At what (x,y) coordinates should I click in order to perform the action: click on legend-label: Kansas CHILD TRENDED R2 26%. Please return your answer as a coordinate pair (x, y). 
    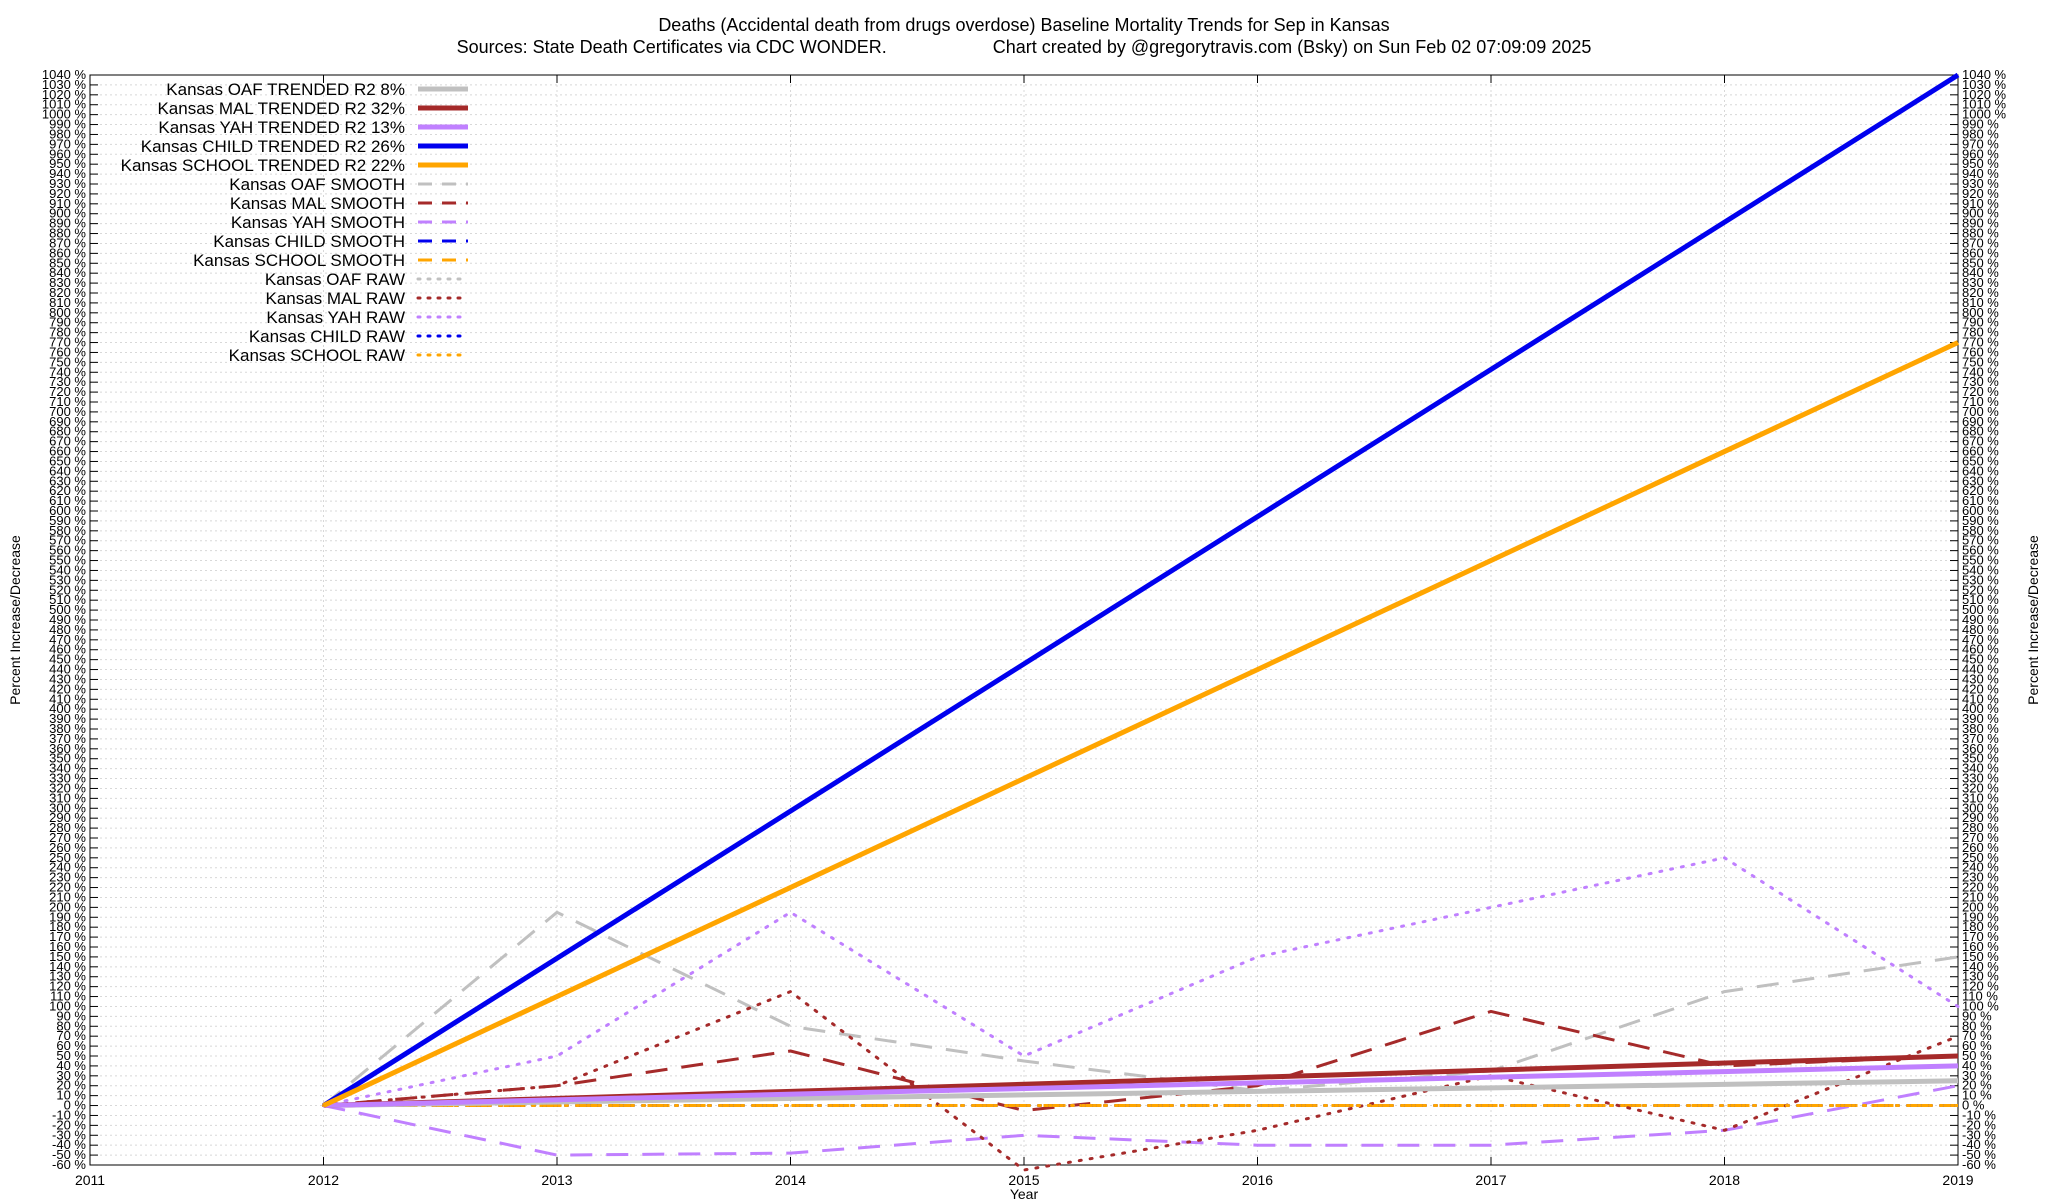
    Looking at the image, I should click on (273, 146).